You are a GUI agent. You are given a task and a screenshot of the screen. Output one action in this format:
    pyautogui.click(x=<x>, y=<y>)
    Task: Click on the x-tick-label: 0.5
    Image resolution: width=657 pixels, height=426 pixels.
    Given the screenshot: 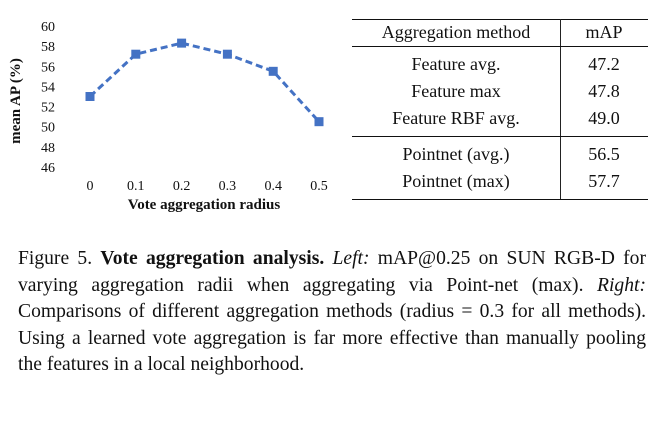 What is the action you would take?
    pyautogui.click(x=319, y=186)
    